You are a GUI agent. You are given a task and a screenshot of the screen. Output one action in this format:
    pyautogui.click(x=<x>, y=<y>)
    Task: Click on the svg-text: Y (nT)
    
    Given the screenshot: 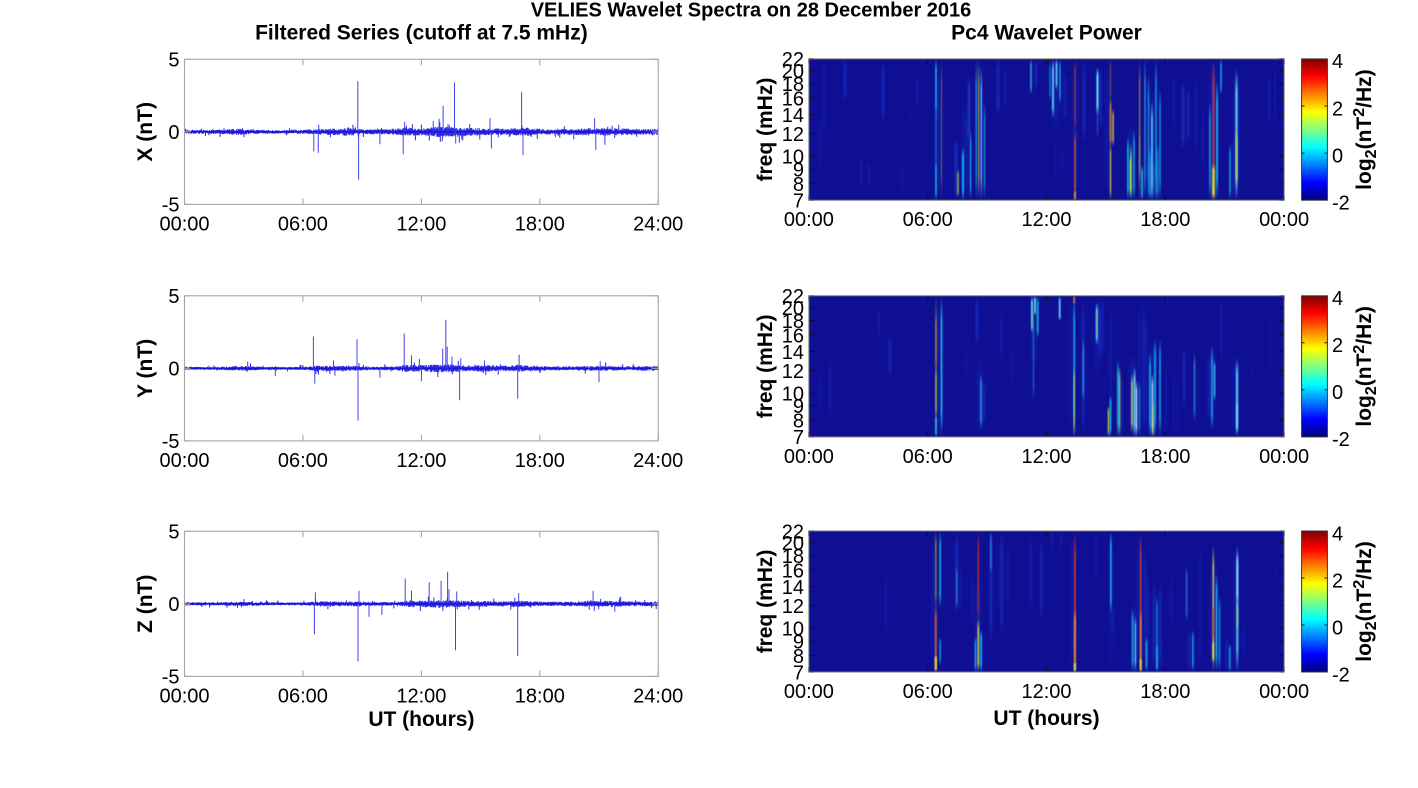 What is the action you would take?
    pyautogui.click(x=145, y=368)
    